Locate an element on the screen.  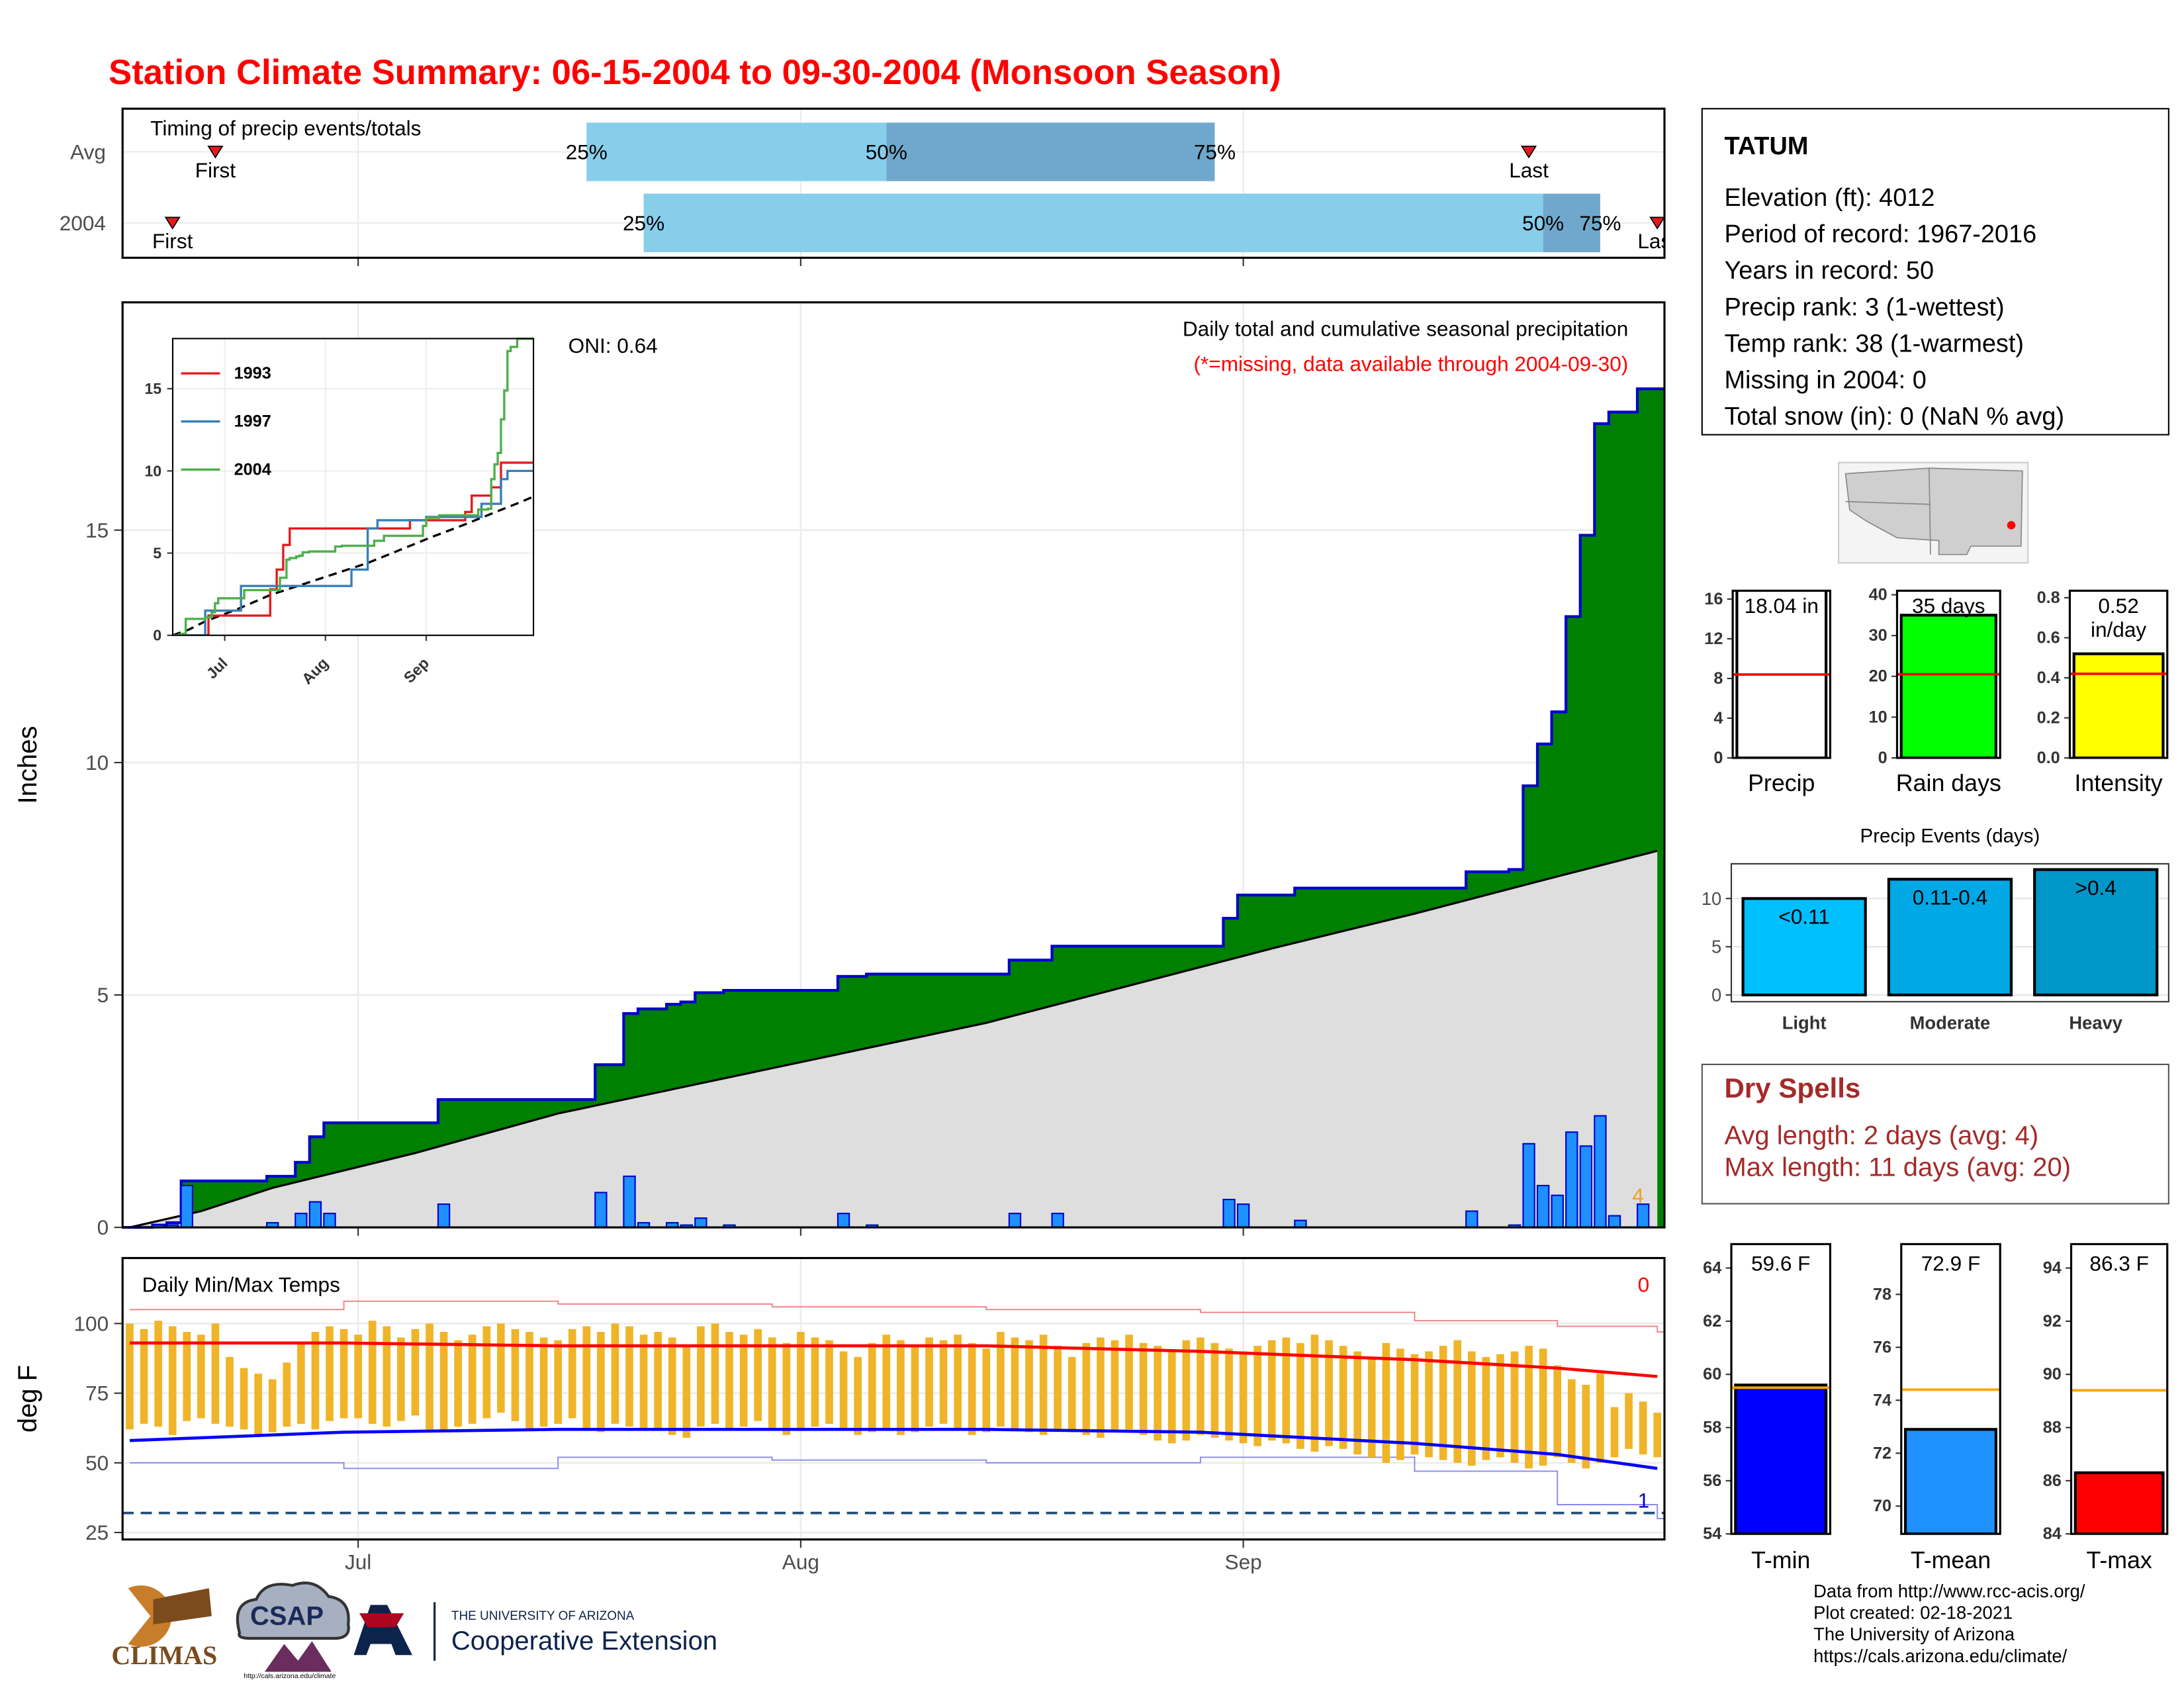
chart-title: Daily Min/Max Temps is located at coordinates (241, 1284).